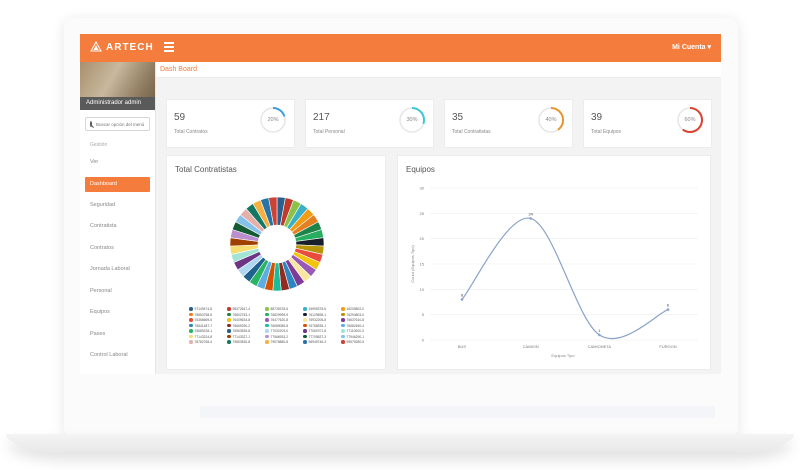  Describe the element at coordinates (438, 70) in the screenshot. I see `page-header: Dash Board` at that location.